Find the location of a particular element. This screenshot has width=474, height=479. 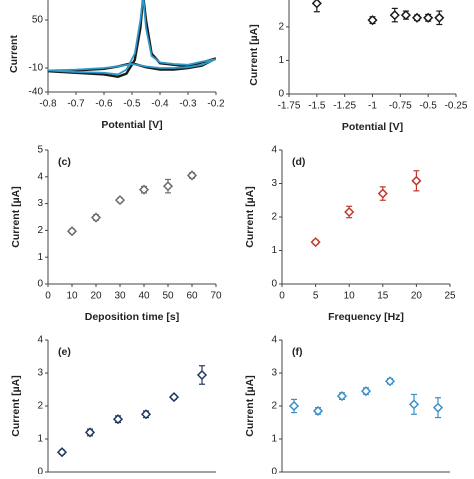

x-tick-label: -1.25 is located at coordinates (344, 106).